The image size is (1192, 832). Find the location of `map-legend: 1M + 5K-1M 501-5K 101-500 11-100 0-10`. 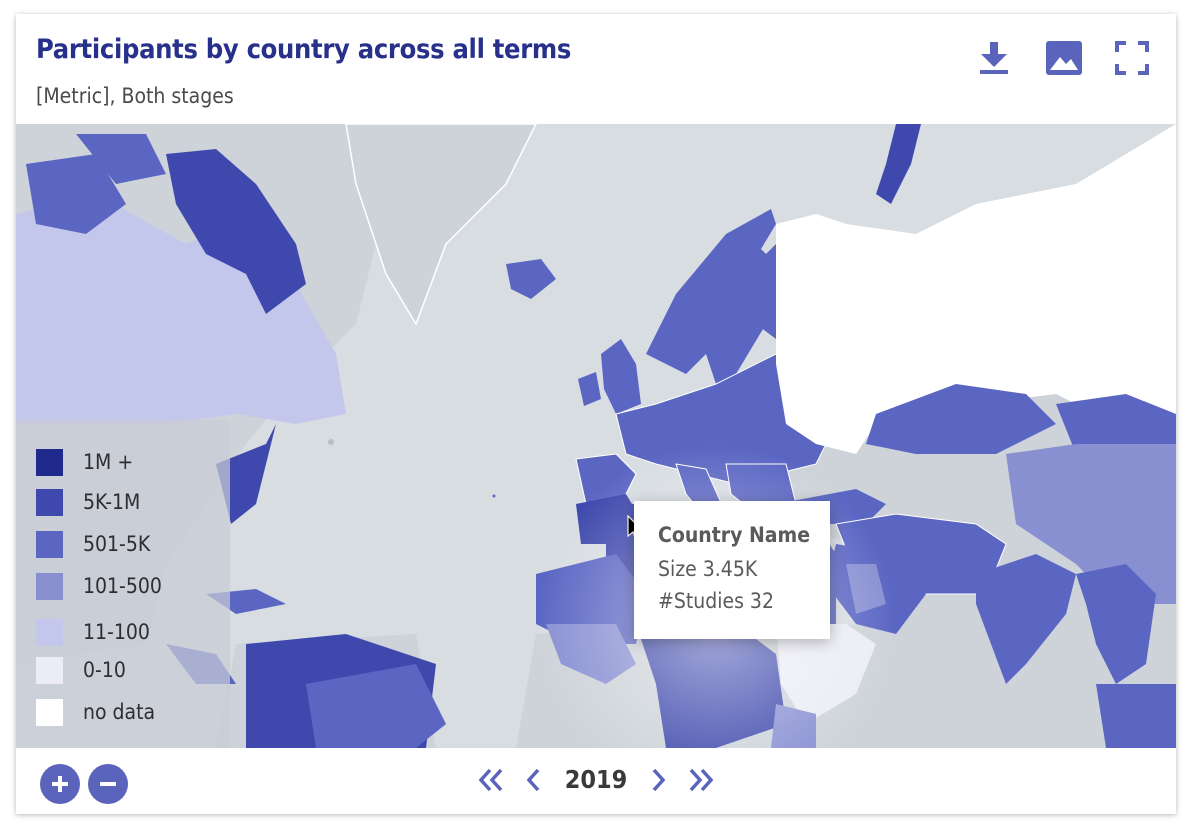

map-legend: 1M + 5K-1M 501-5K 101-500 11-100 0-10 is located at coordinates (123, 584).